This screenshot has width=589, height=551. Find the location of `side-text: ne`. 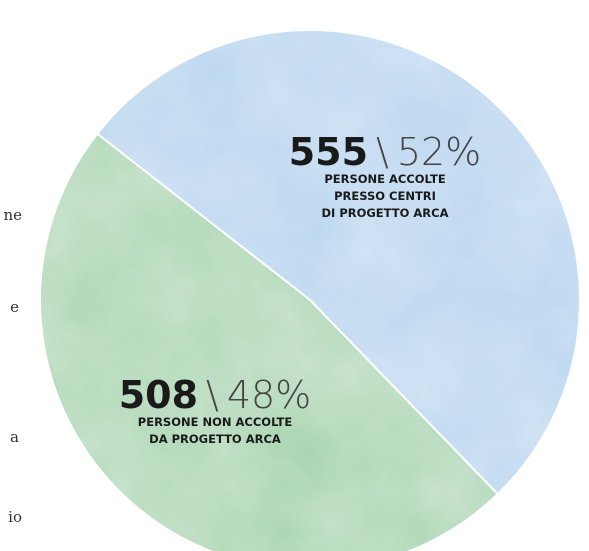

side-text: ne is located at coordinates (12, 215).